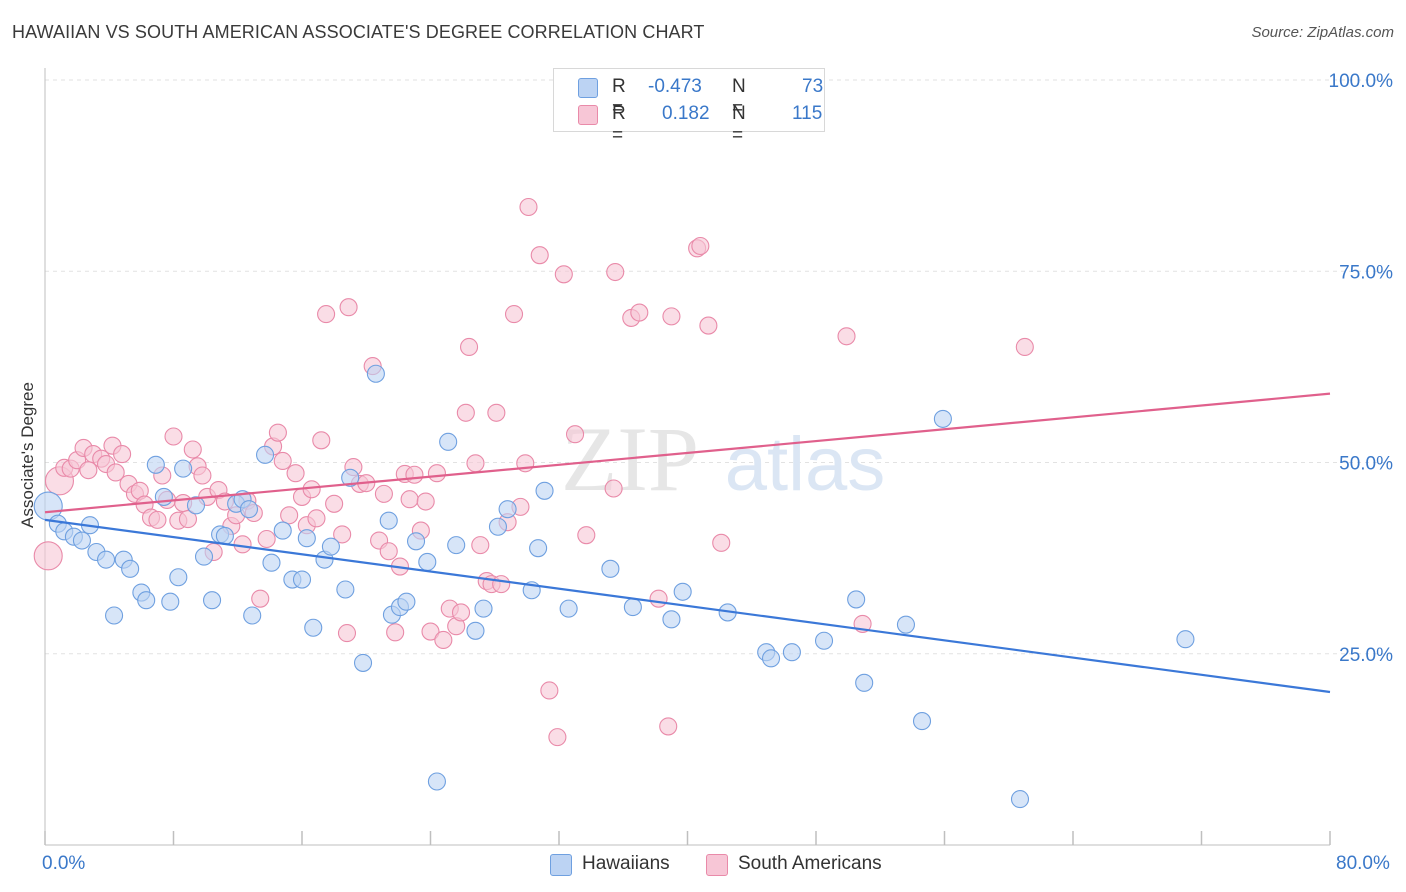  What do you see at coordinates (717, 865) in the screenshot?
I see `bottom-legend-swatch-south-americans` at bounding box center [717, 865].